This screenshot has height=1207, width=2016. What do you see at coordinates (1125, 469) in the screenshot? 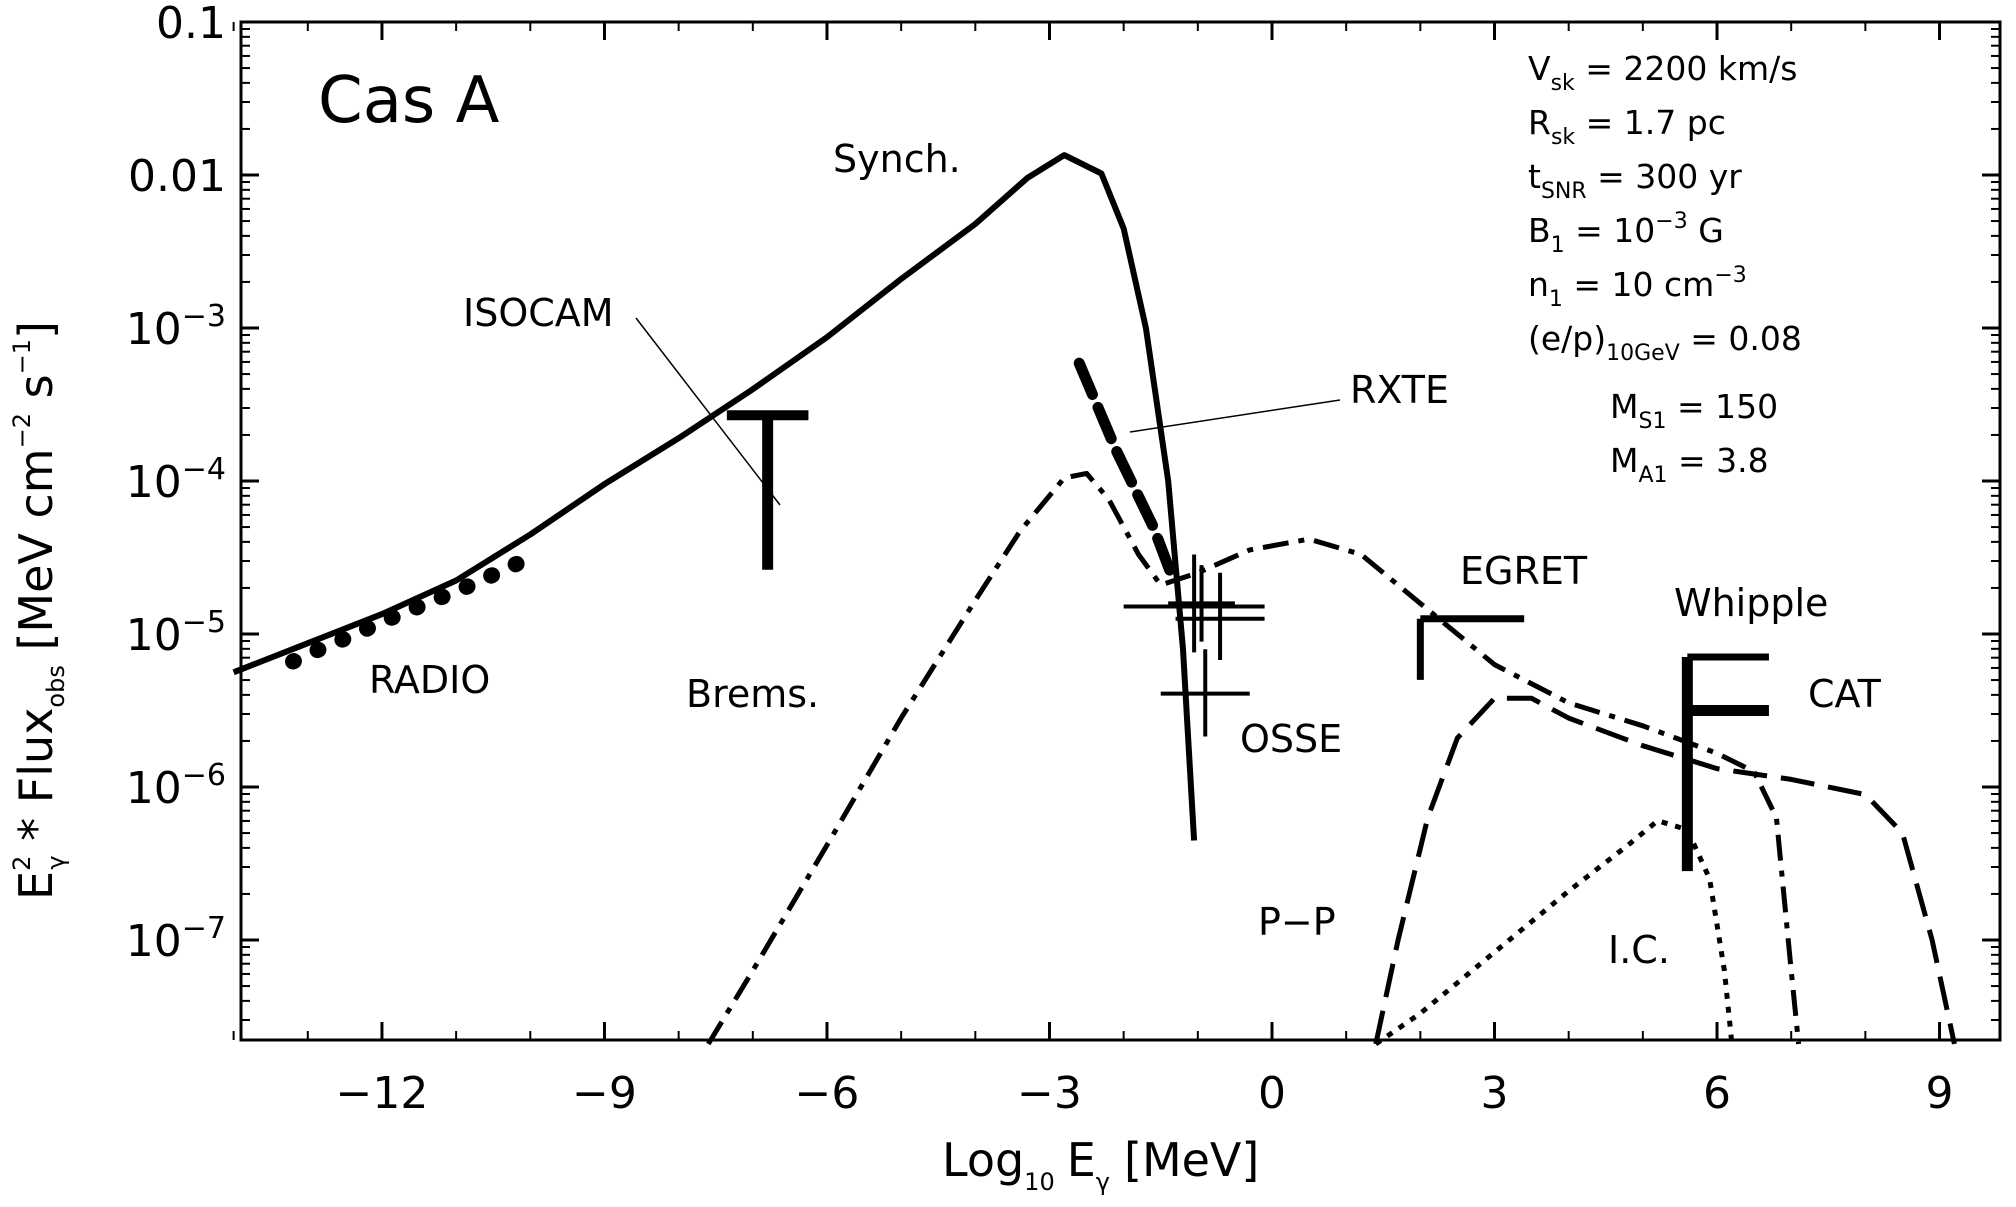
I see `rxte-data` at bounding box center [1125, 469].